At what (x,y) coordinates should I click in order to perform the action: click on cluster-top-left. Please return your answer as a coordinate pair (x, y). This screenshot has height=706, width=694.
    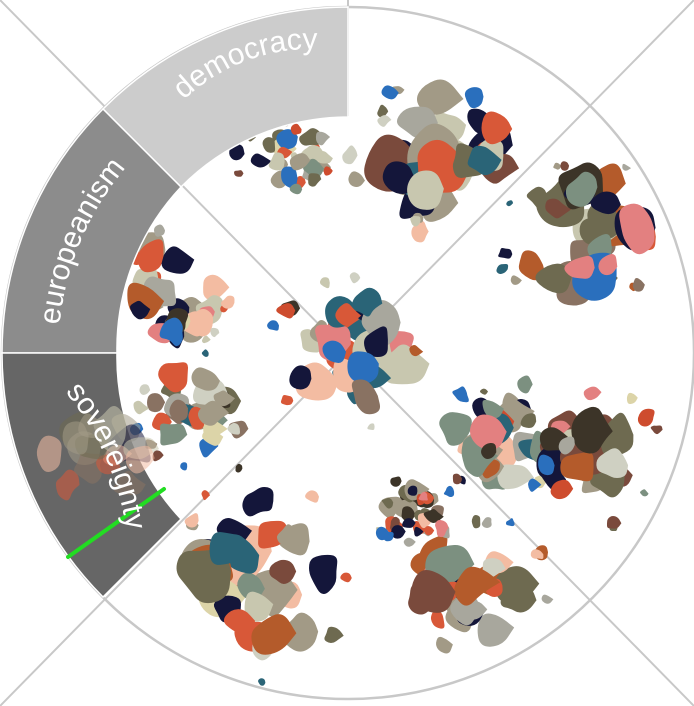
    Looking at the image, I should click on (297, 153).